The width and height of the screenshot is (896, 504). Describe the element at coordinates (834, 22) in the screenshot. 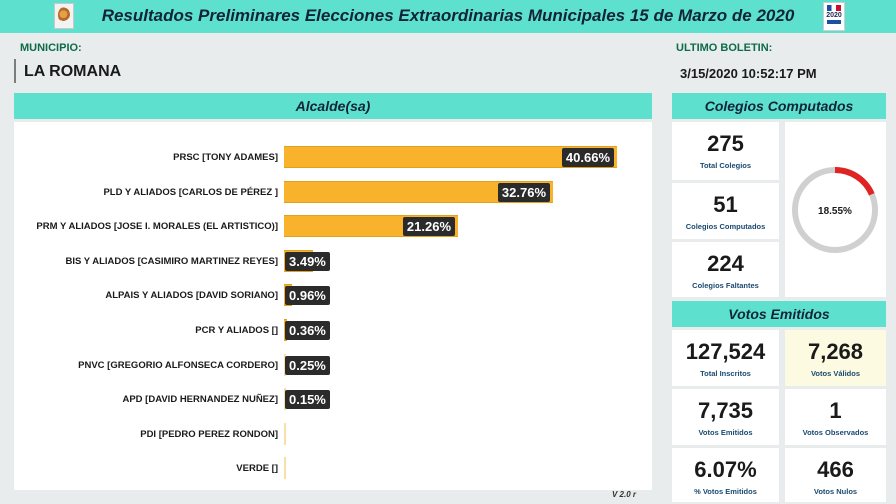

I see `badge-stripe` at that location.